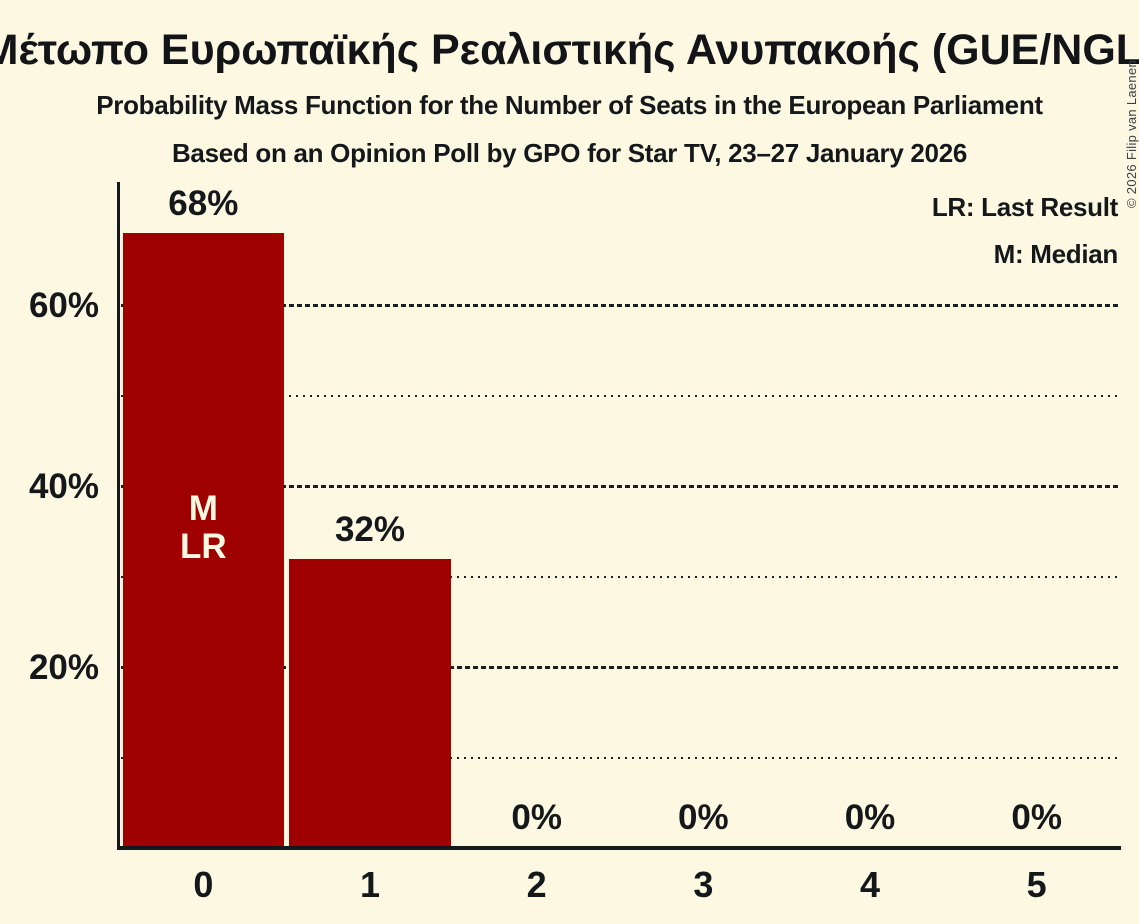  Describe the element at coordinates (118, 516) in the screenshot. I see `y-axis-line` at that location.